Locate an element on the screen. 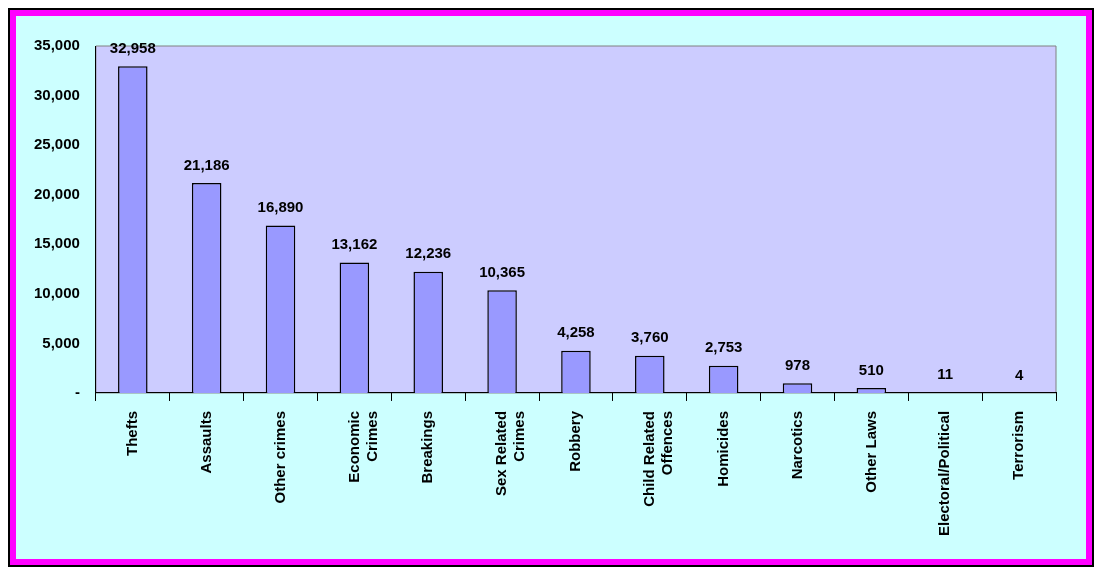  x-tick-label: Other crimes is located at coordinates (279, 457).